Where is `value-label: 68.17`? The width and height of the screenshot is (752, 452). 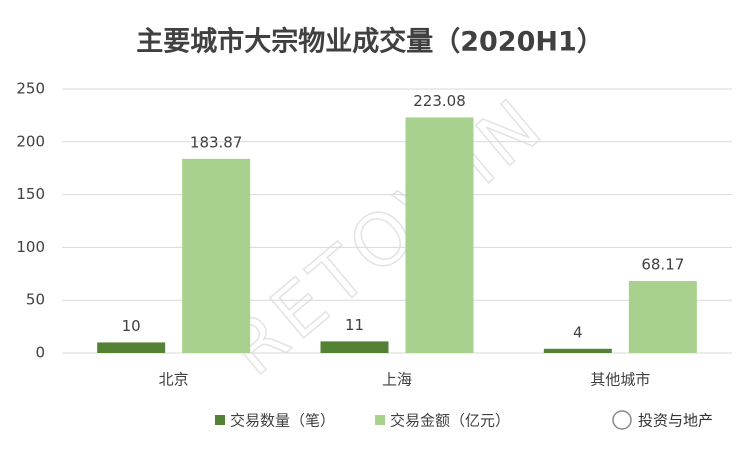
value-label: 68.17 is located at coordinates (662, 265).